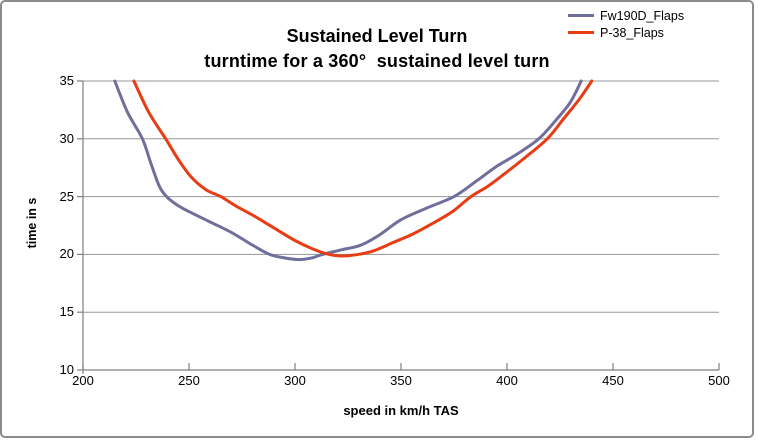  What do you see at coordinates (377, 61) in the screenshot?
I see `chart-title-line2: turntime for a 360° sustained level turn` at bounding box center [377, 61].